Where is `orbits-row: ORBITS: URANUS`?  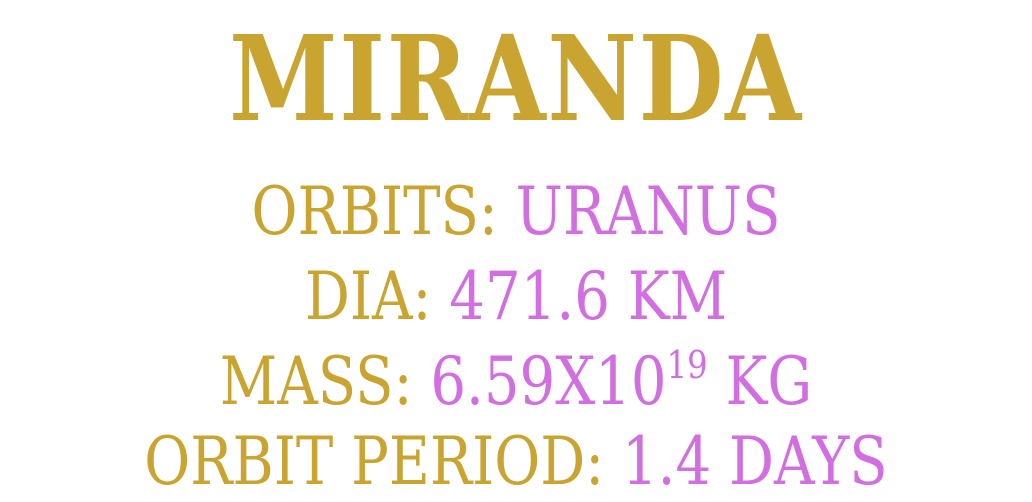
orbits-row: ORBITS: URANUS is located at coordinates (515, 212).